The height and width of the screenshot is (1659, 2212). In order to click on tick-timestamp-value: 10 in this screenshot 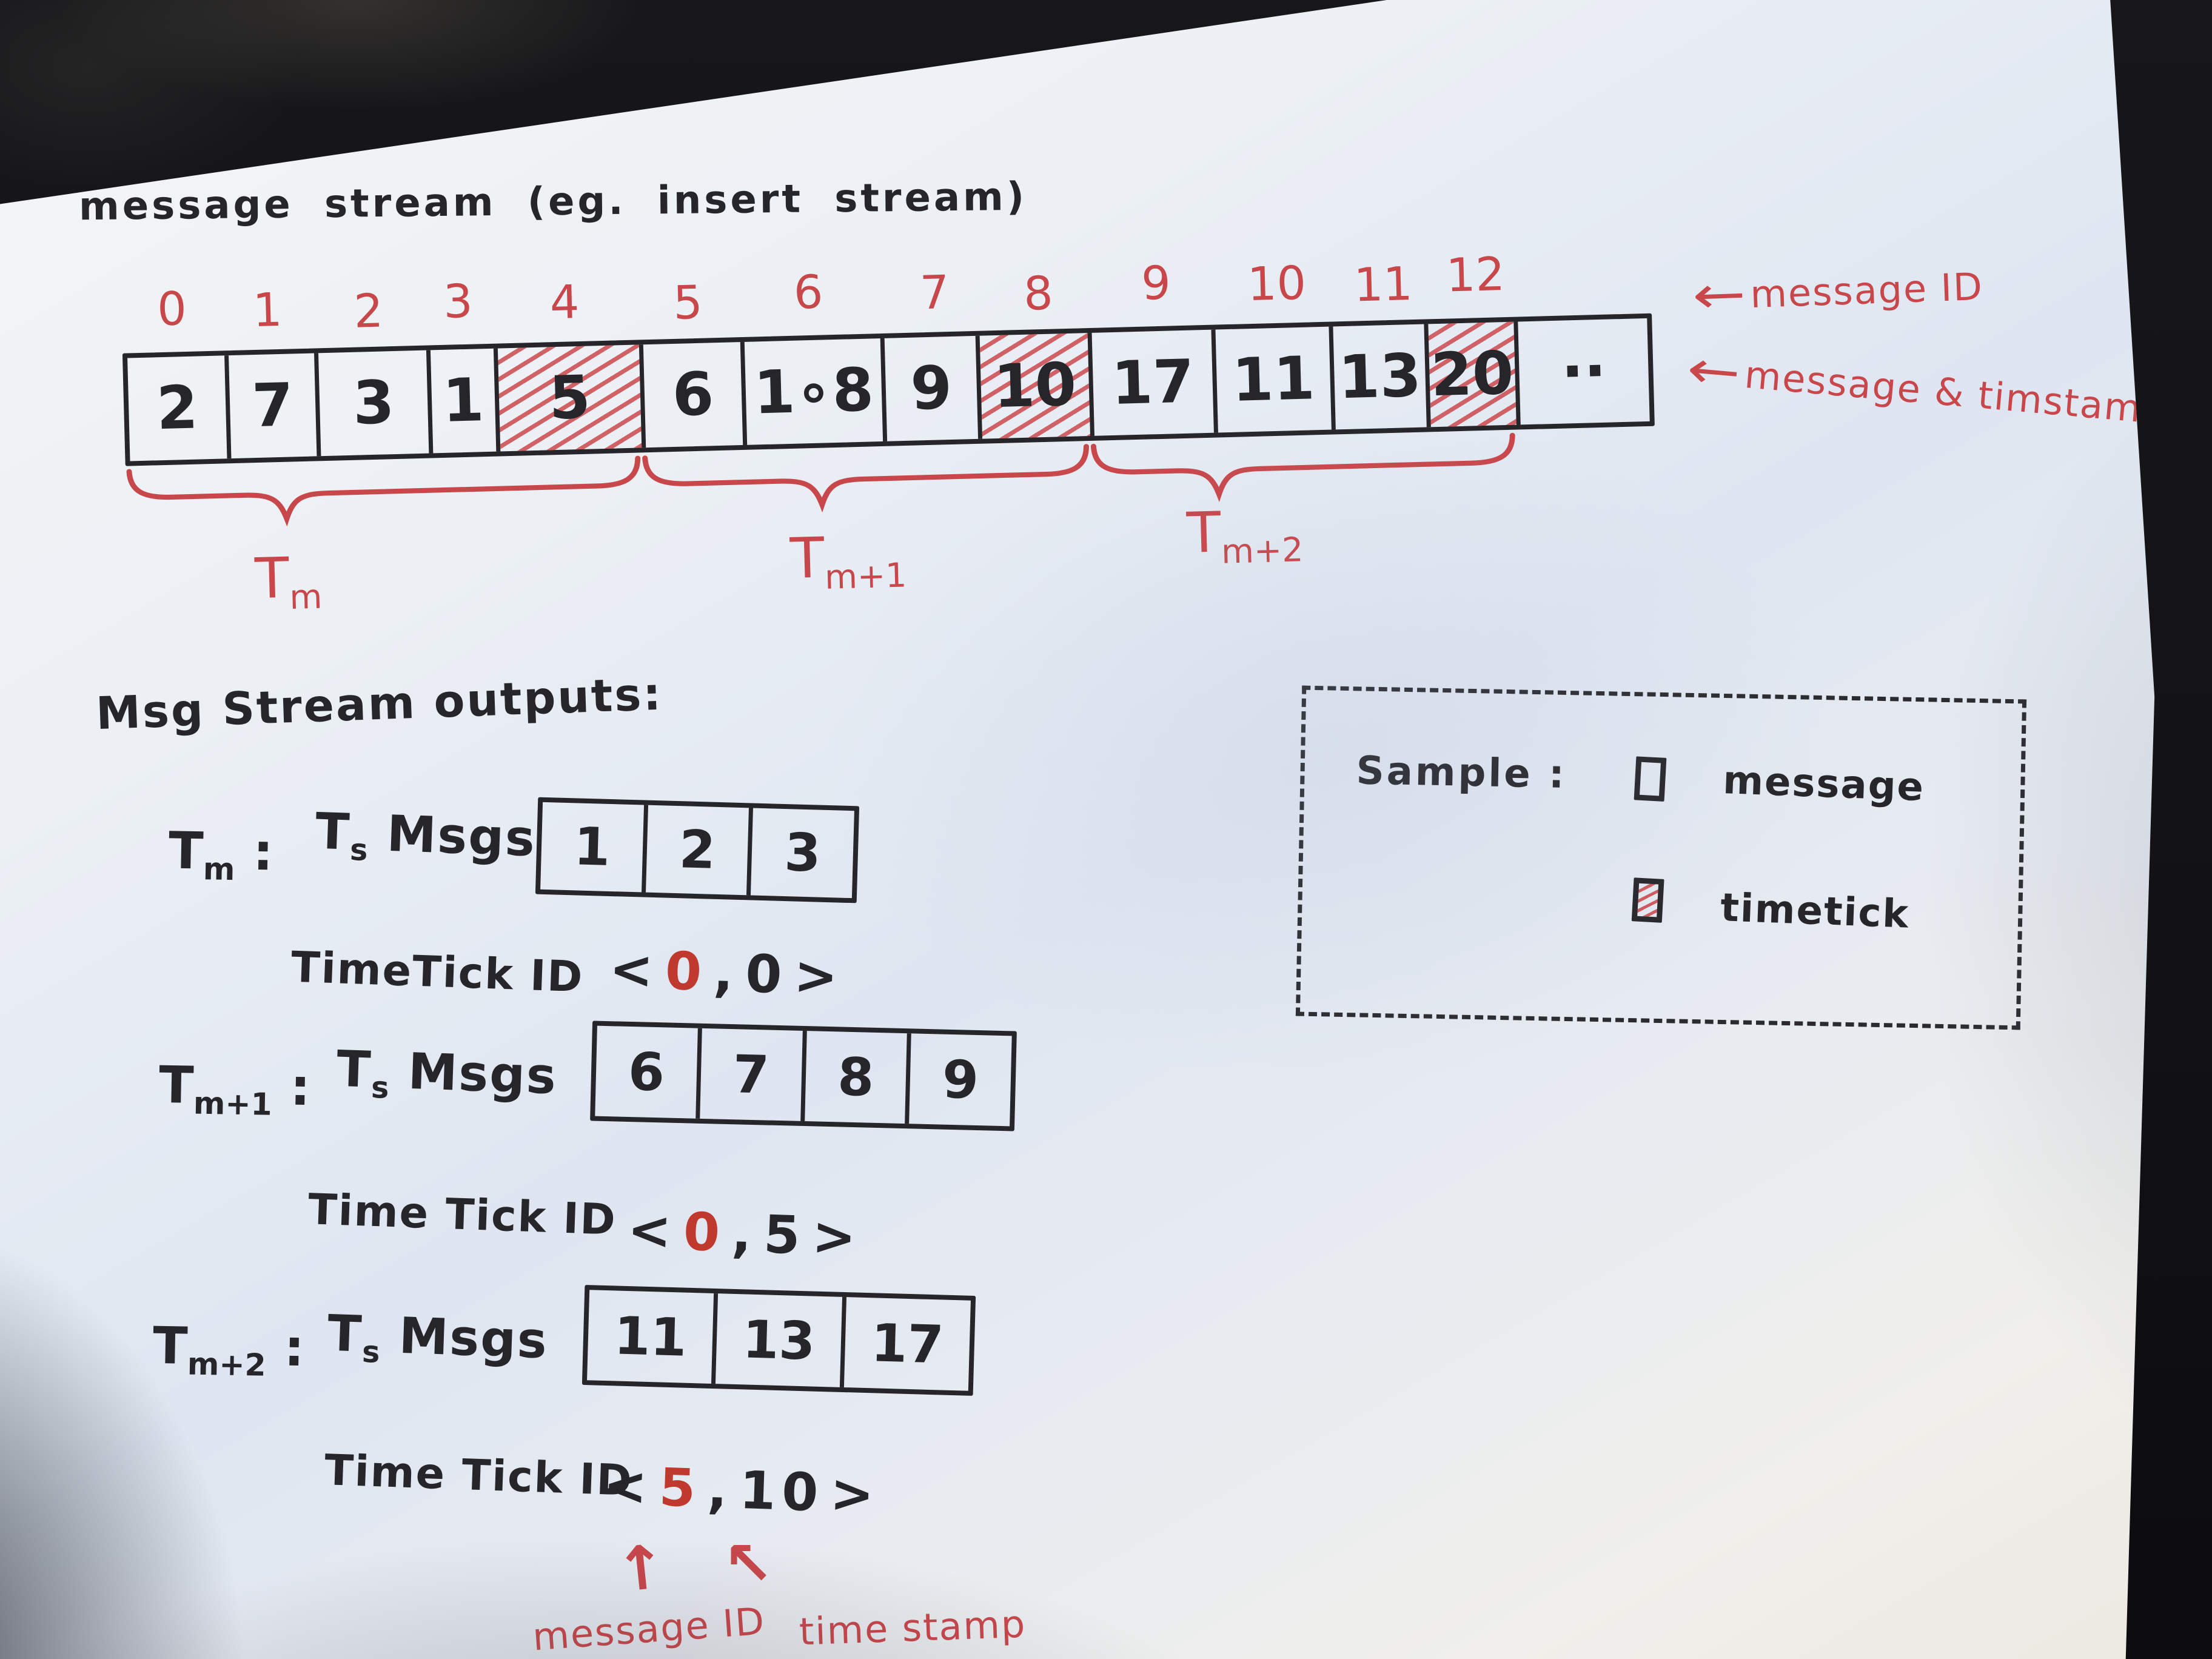, I will do `click(782, 1492)`.